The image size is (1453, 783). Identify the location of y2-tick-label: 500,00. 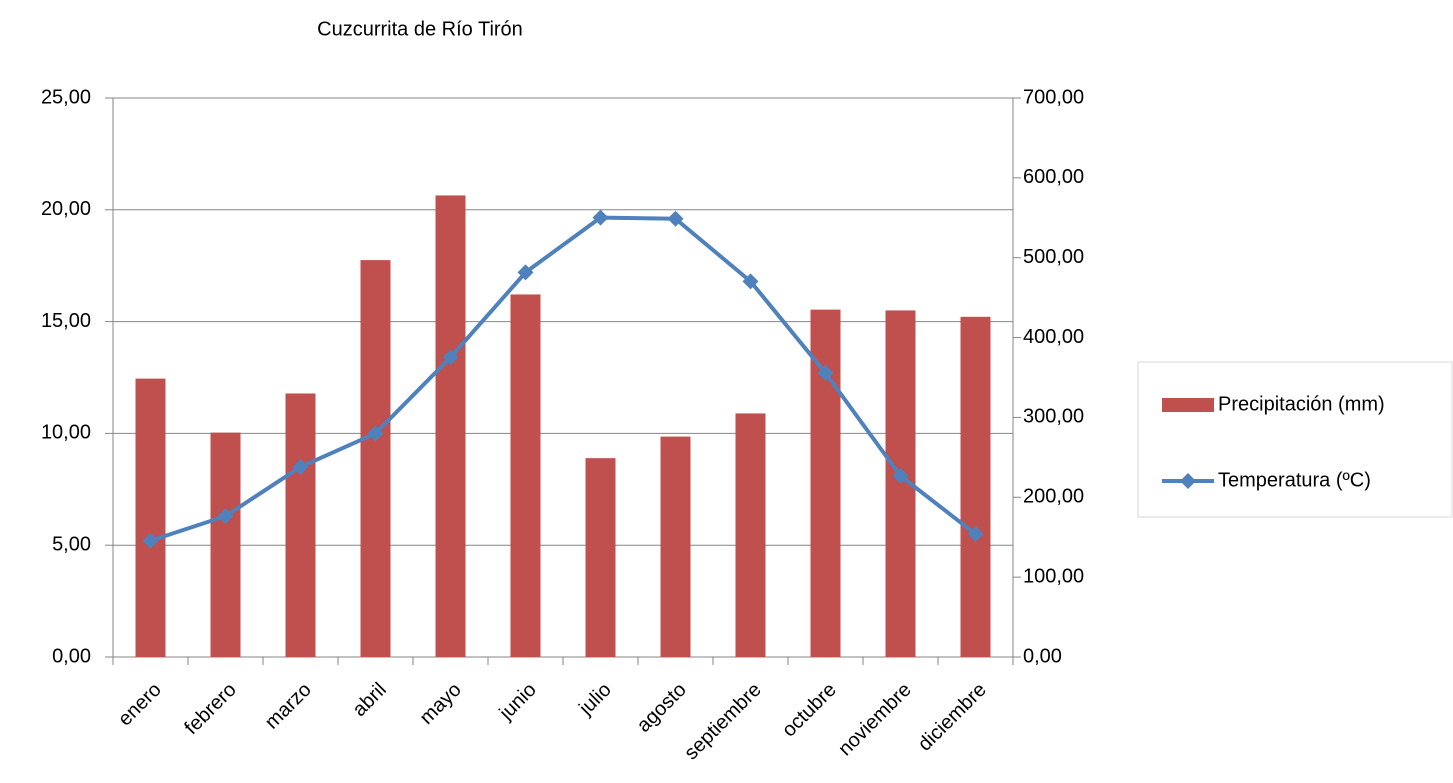
(1053, 257).